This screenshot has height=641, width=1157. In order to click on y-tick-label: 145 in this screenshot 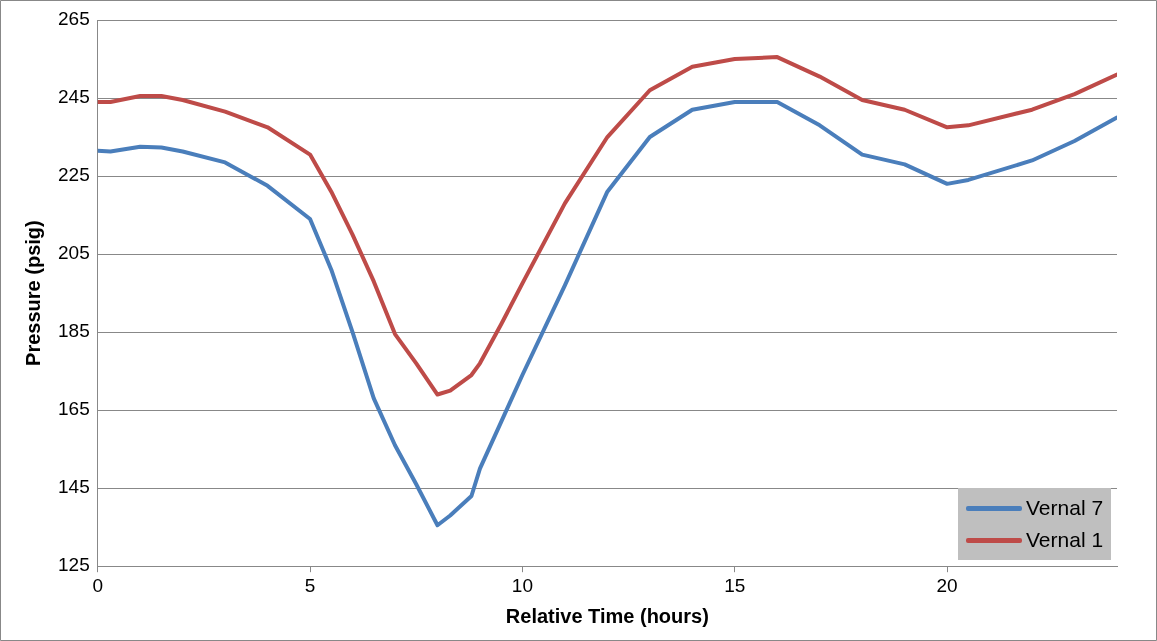, I will do `click(74, 487)`.